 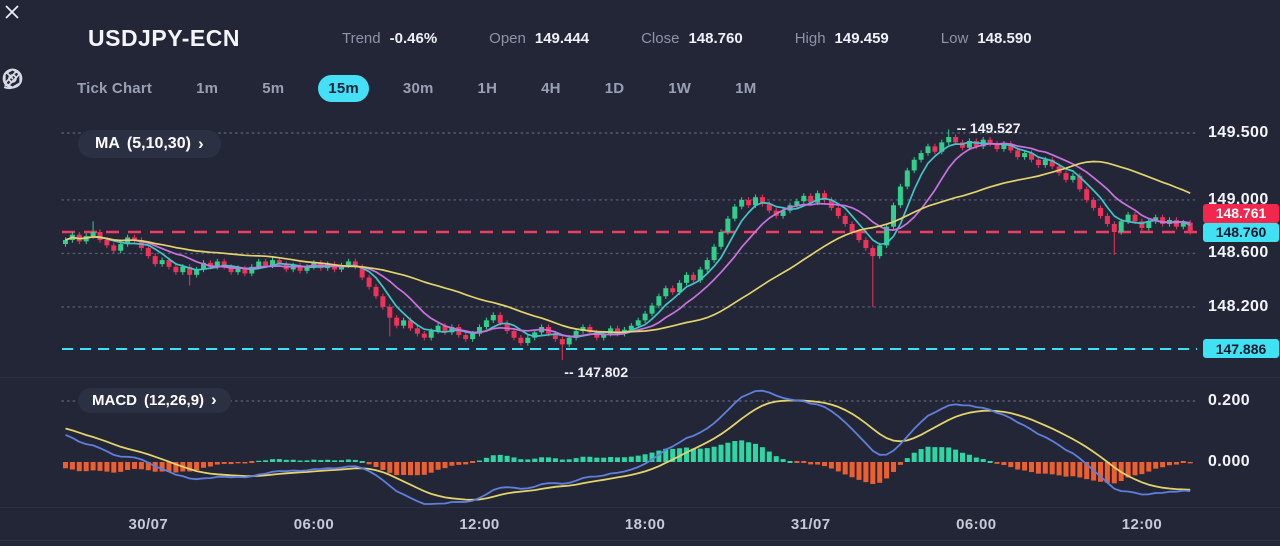 I want to click on tab-1m: 1m, so click(x=207, y=88).